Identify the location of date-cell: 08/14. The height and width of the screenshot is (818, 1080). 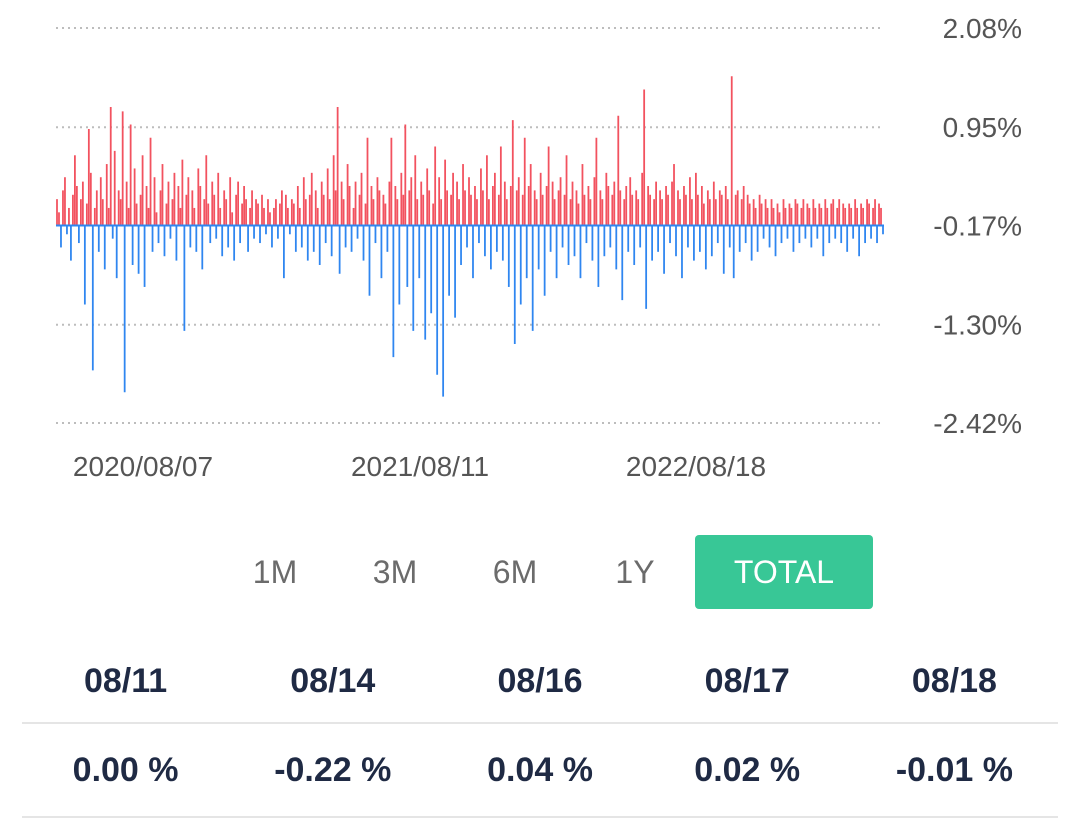
(333, 680).